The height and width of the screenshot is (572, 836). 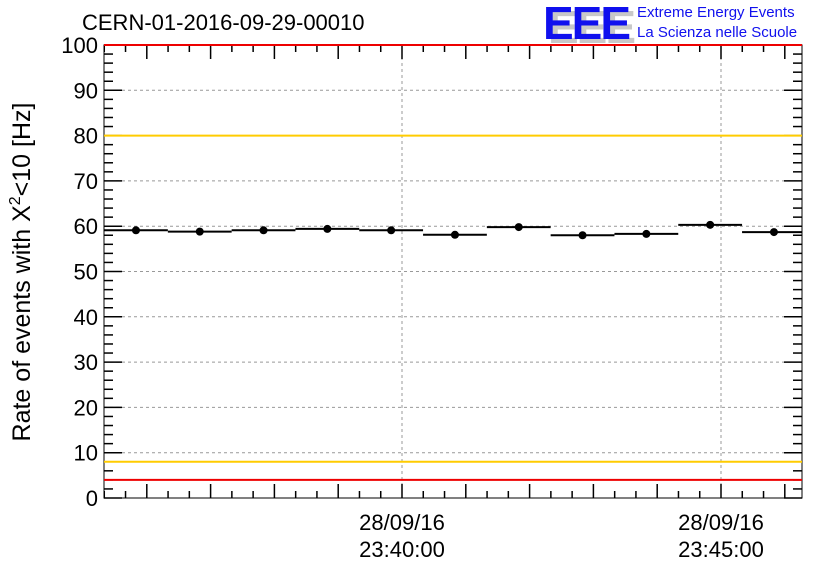 I want to click on logo-line1: Extreme Energy Events, so click(x=716, y=12).